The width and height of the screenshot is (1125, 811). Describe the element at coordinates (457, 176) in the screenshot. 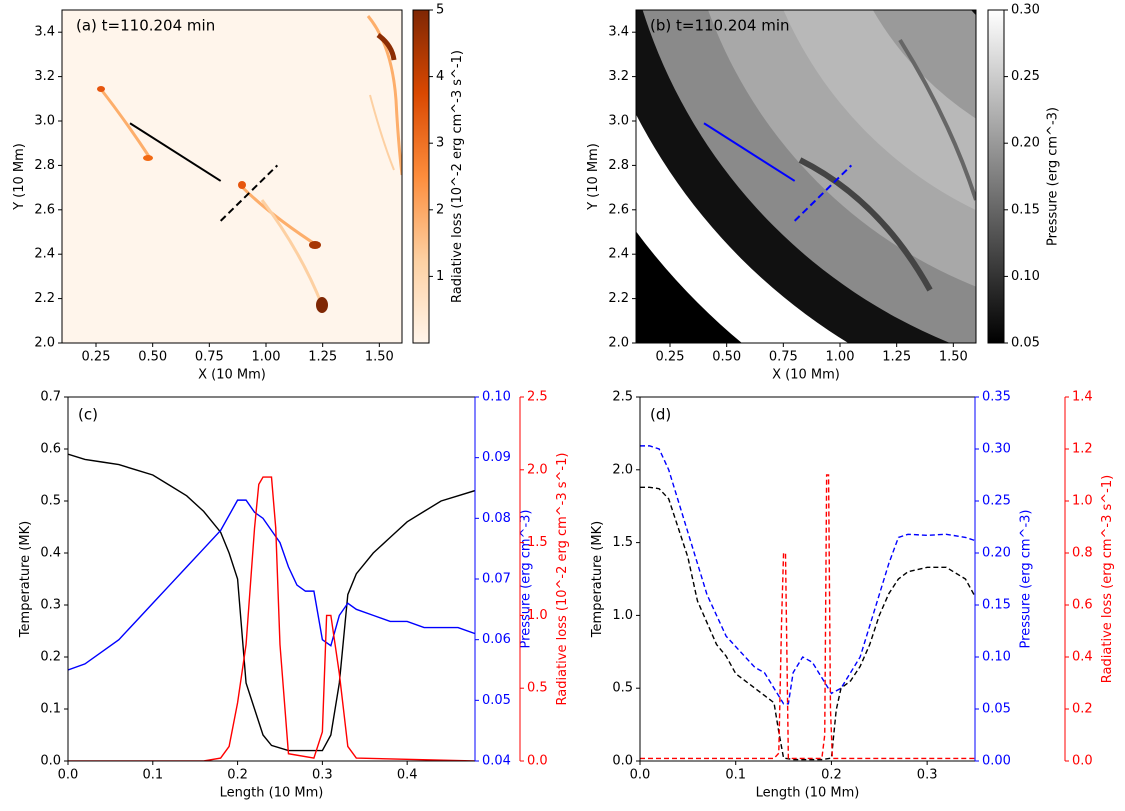

I see `colorbar-label: Radiative loss (10^-2 erg cm^-3 s^-1)` at that location.